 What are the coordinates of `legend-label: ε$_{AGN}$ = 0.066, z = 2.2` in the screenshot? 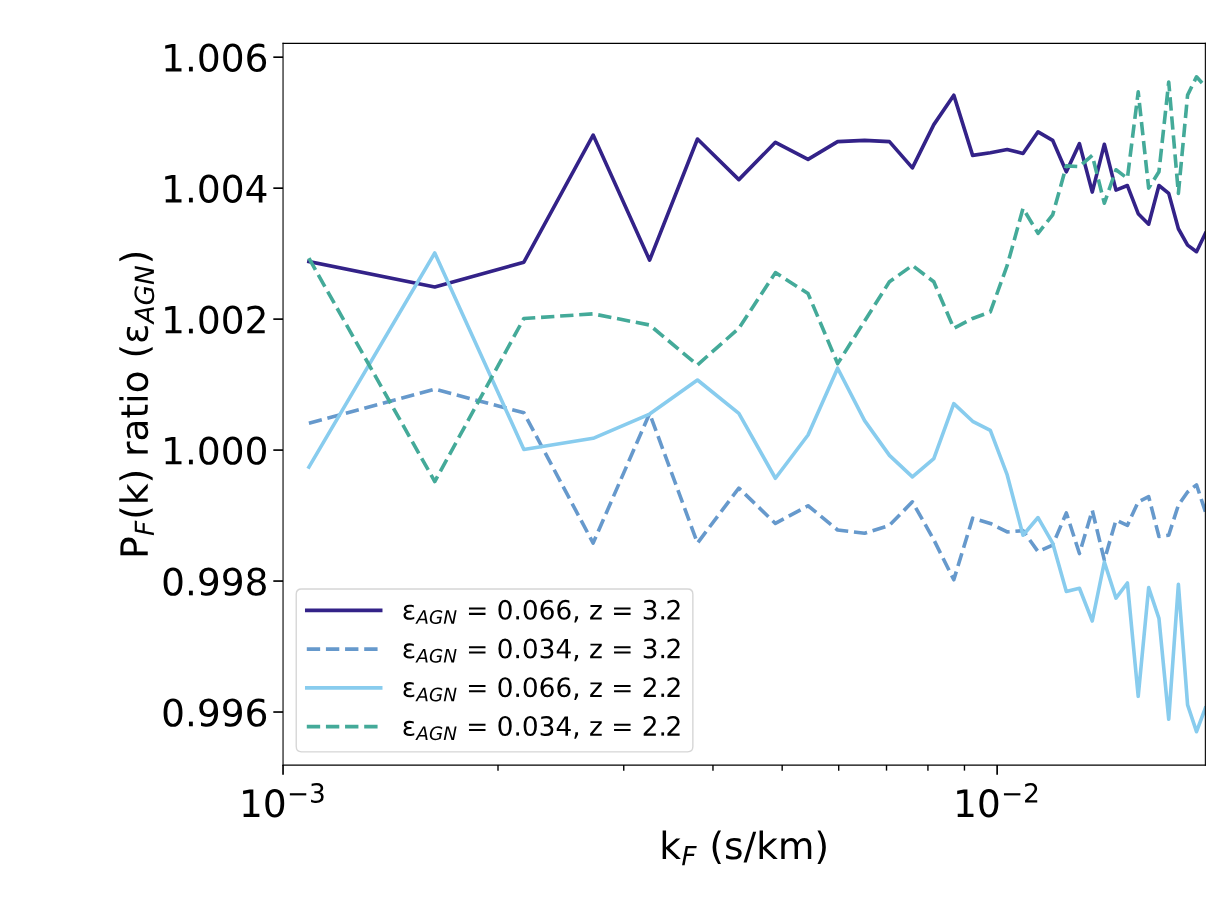 It's located at (541, 689).